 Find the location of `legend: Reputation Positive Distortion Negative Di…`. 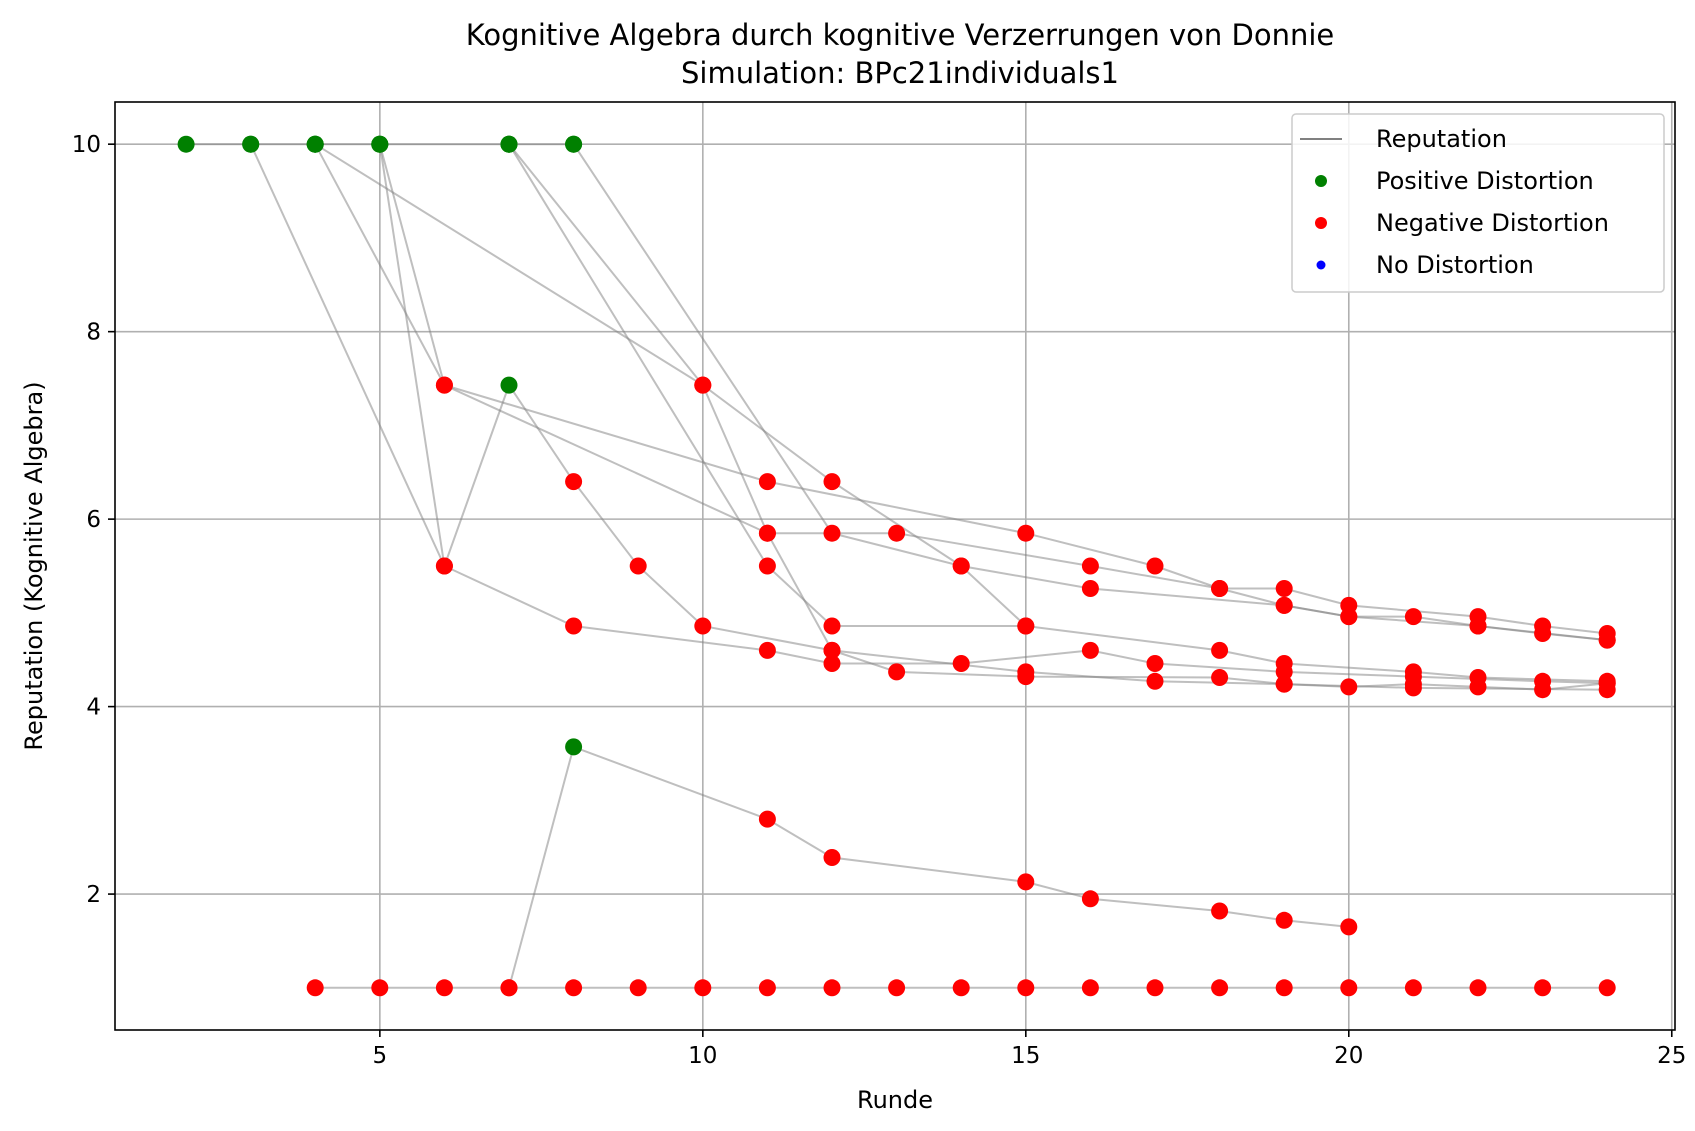

legend: Reputation Positive Distortion Negative Di… is located at coordinates (1478, 203).